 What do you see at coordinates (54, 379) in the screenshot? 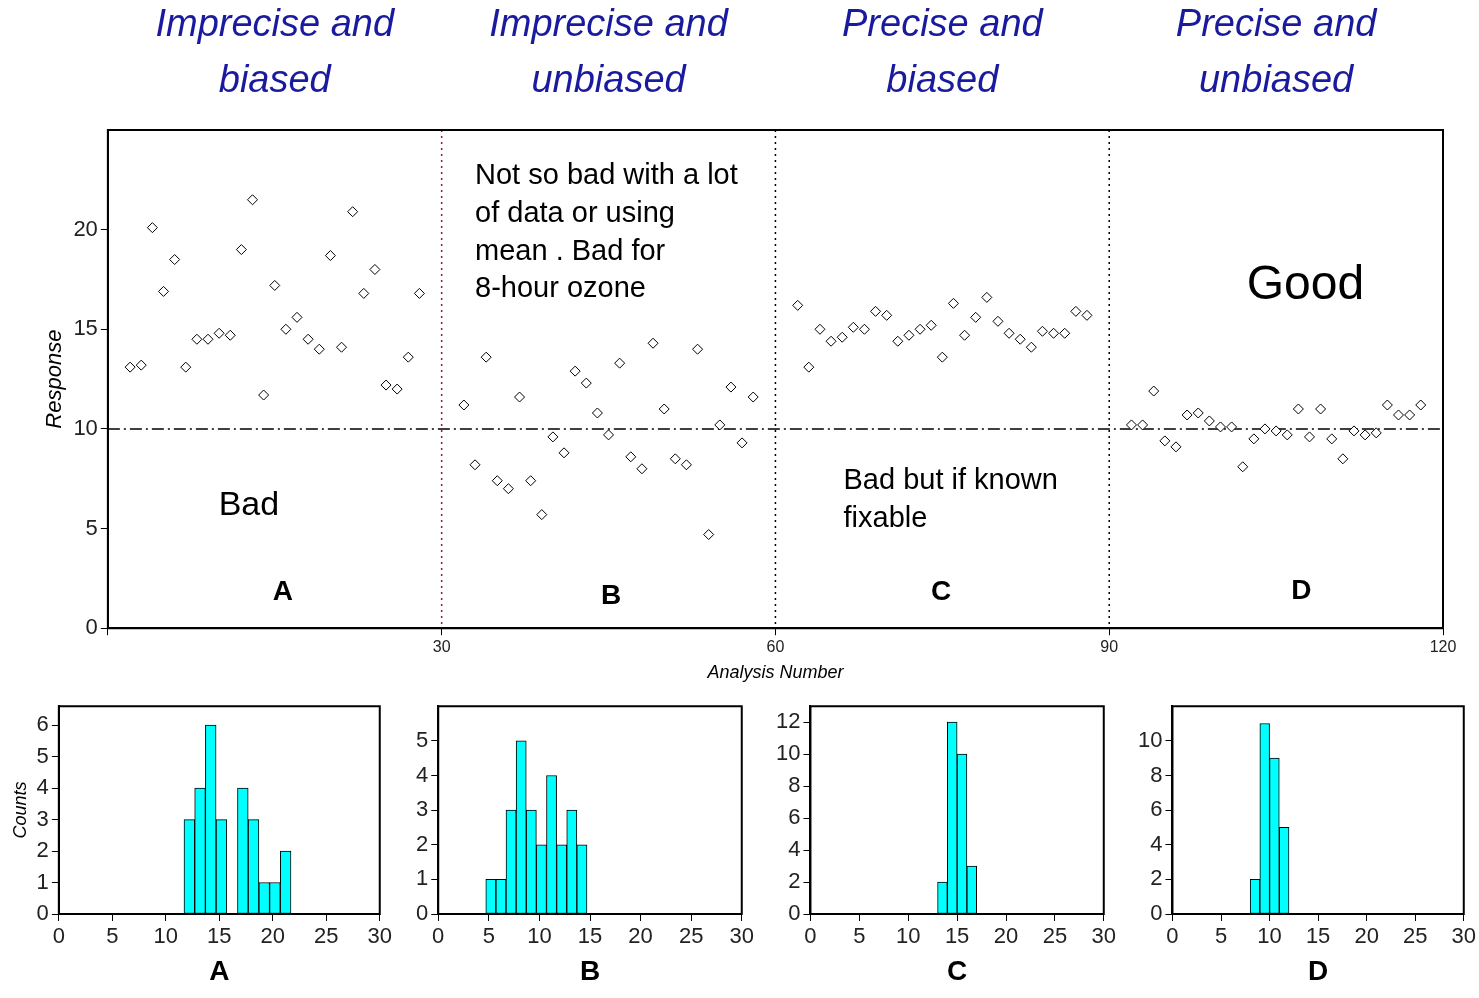
I see `y-axis-title: Response` at bounding box center [54, 379].